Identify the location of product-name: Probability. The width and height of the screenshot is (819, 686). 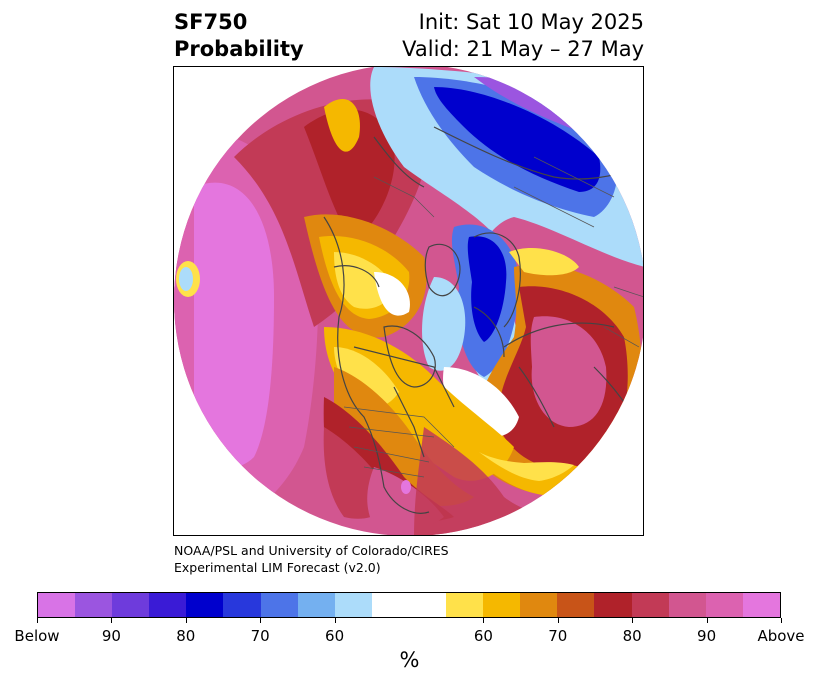
(239, 49).